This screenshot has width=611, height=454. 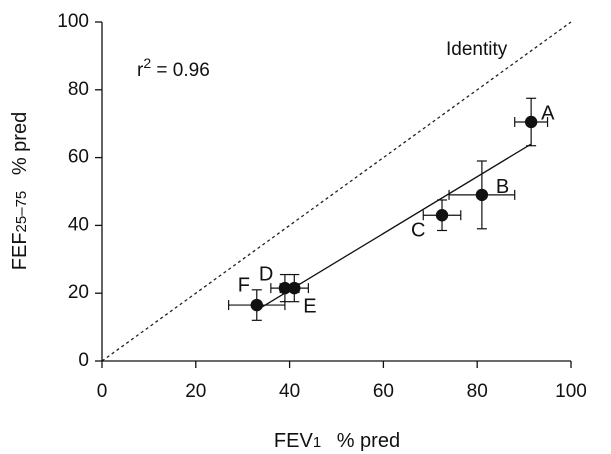 I want to click on x-tick-label-100: 100, so click(x=571, y=391).